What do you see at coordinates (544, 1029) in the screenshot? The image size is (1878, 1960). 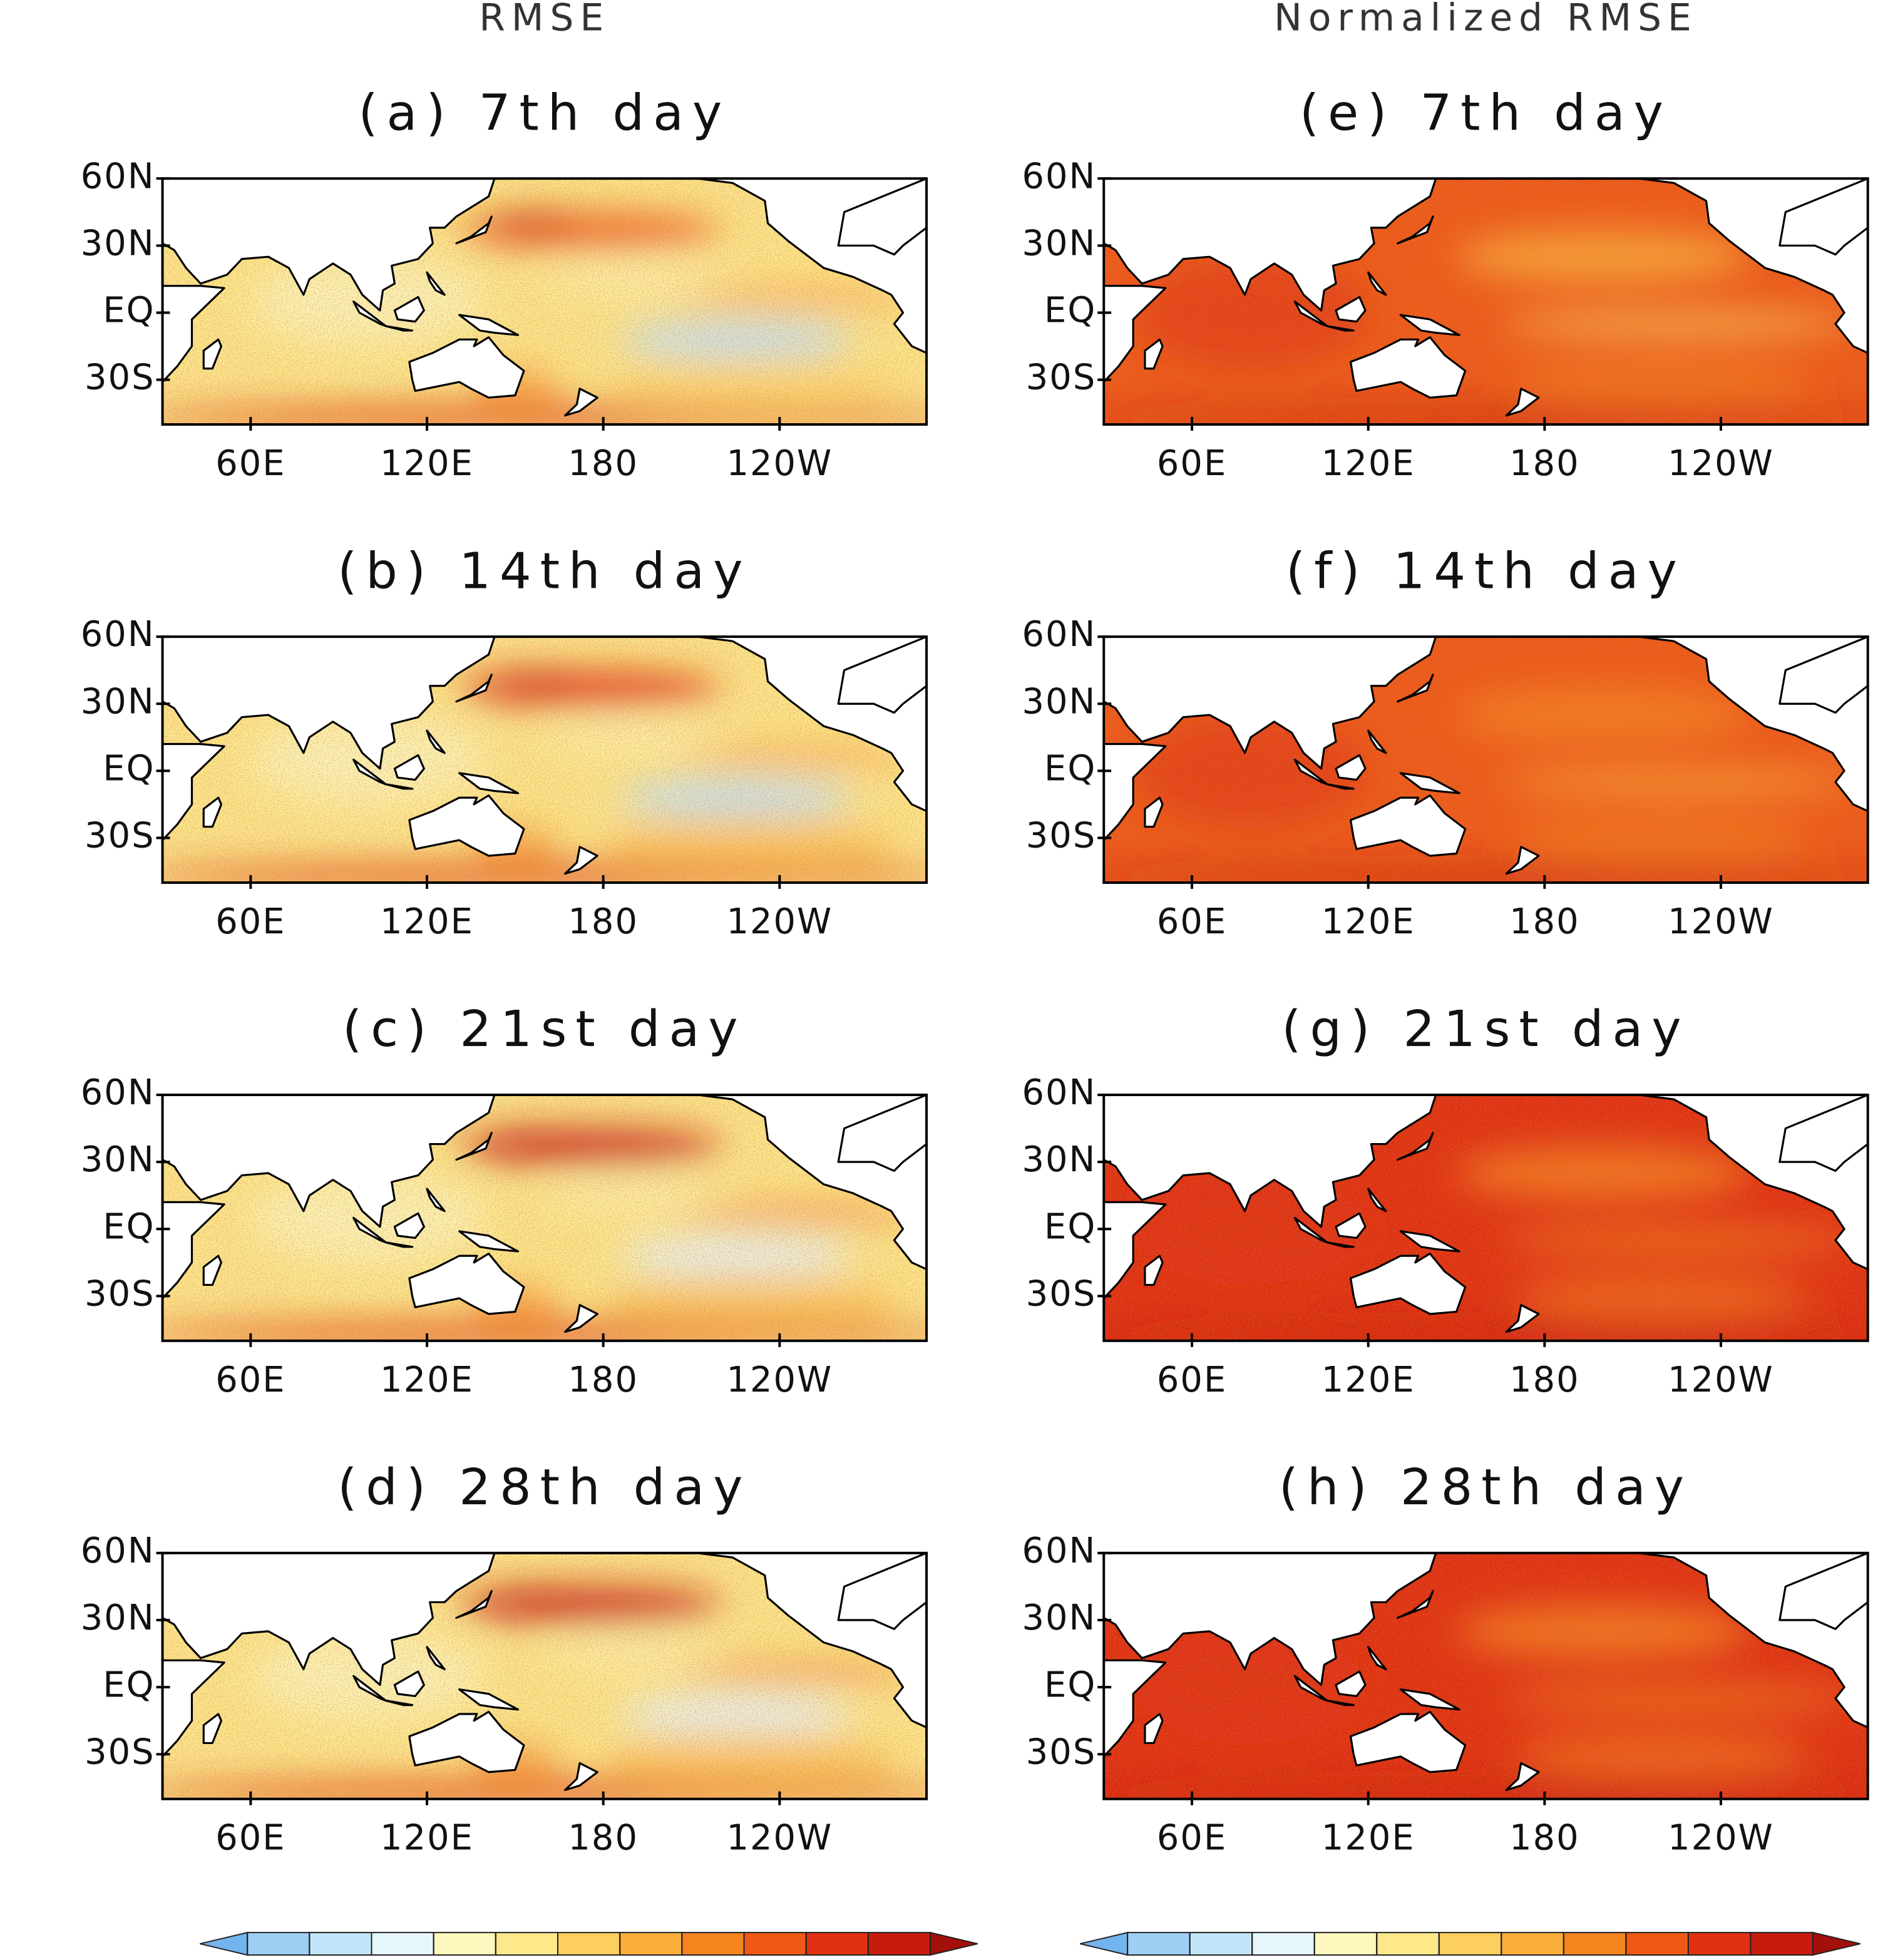 I see `panel-title: (c) 21st day` at bounding box center [544, 1029].